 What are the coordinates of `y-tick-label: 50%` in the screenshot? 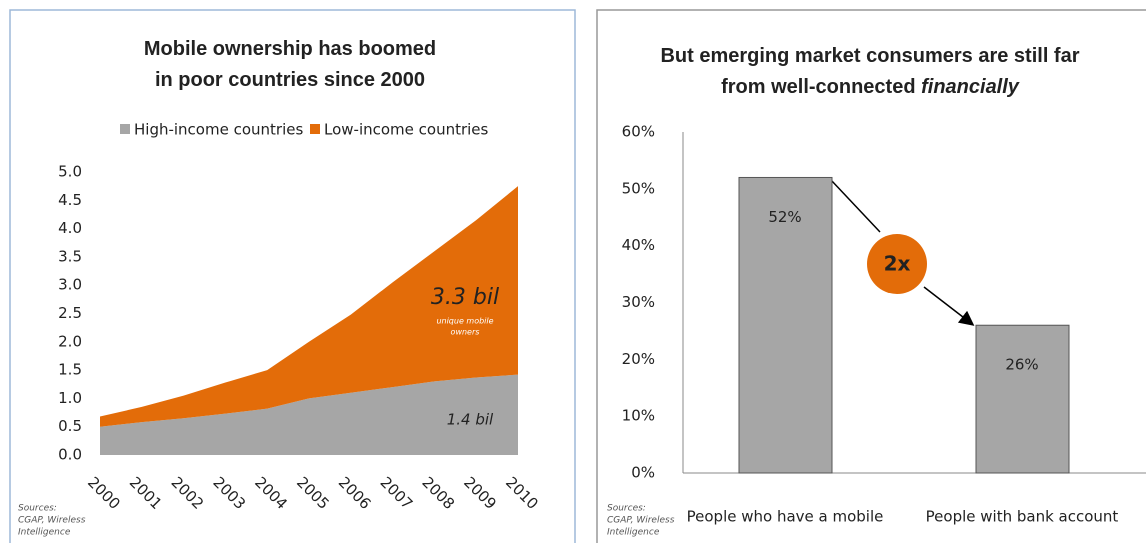 It's located at (638, 188).